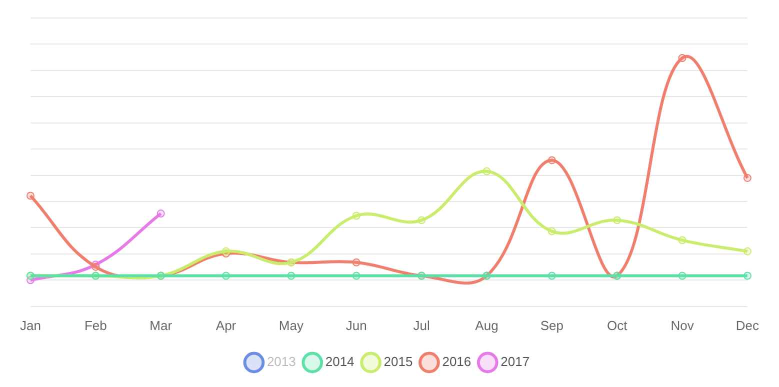  What do you see at coordinates (748, 325) in the screenshot?
I see `x-tick-label: Dec` at bounding box center [748, 325].